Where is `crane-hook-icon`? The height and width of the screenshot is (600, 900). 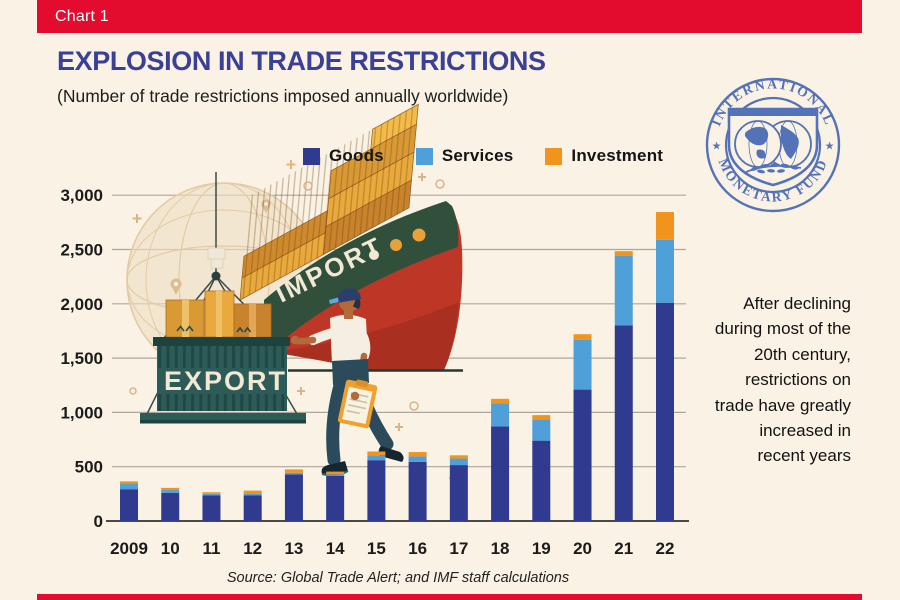 crane-hook-icon is located at coordinates (216, 276).